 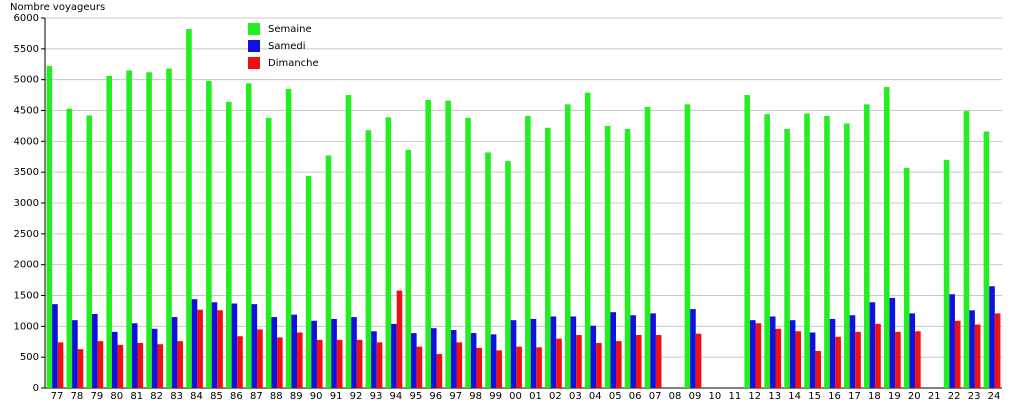 I want to click on y-tick-label: 3000, so click(x=26, y=203).